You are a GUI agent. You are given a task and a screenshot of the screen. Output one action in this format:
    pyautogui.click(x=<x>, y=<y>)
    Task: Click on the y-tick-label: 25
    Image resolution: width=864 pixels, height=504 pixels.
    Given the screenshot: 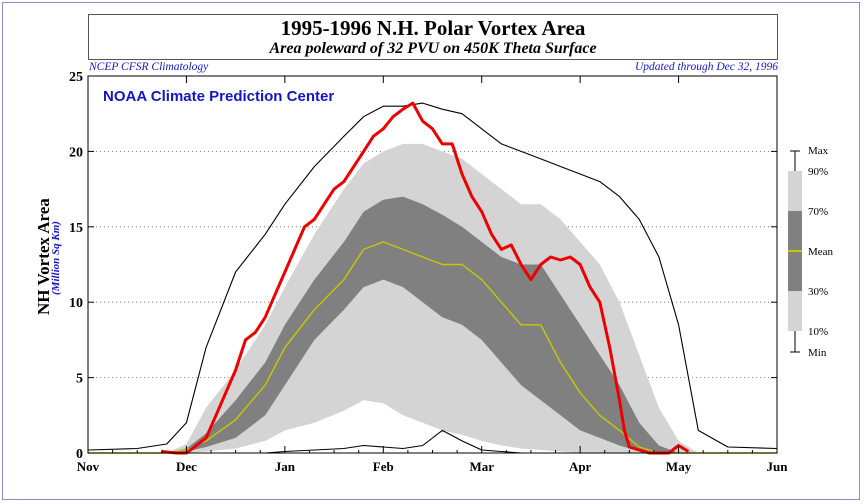 What is the action you would take?
    pyautogui.click(x=76, y=77)
    